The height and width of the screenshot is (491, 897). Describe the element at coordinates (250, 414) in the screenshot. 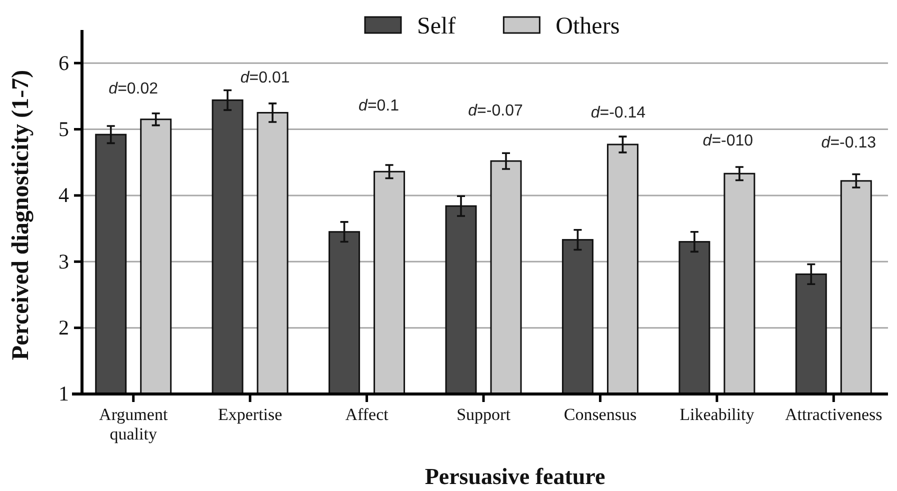

I see `x-tick-label: Expertise` at that location.